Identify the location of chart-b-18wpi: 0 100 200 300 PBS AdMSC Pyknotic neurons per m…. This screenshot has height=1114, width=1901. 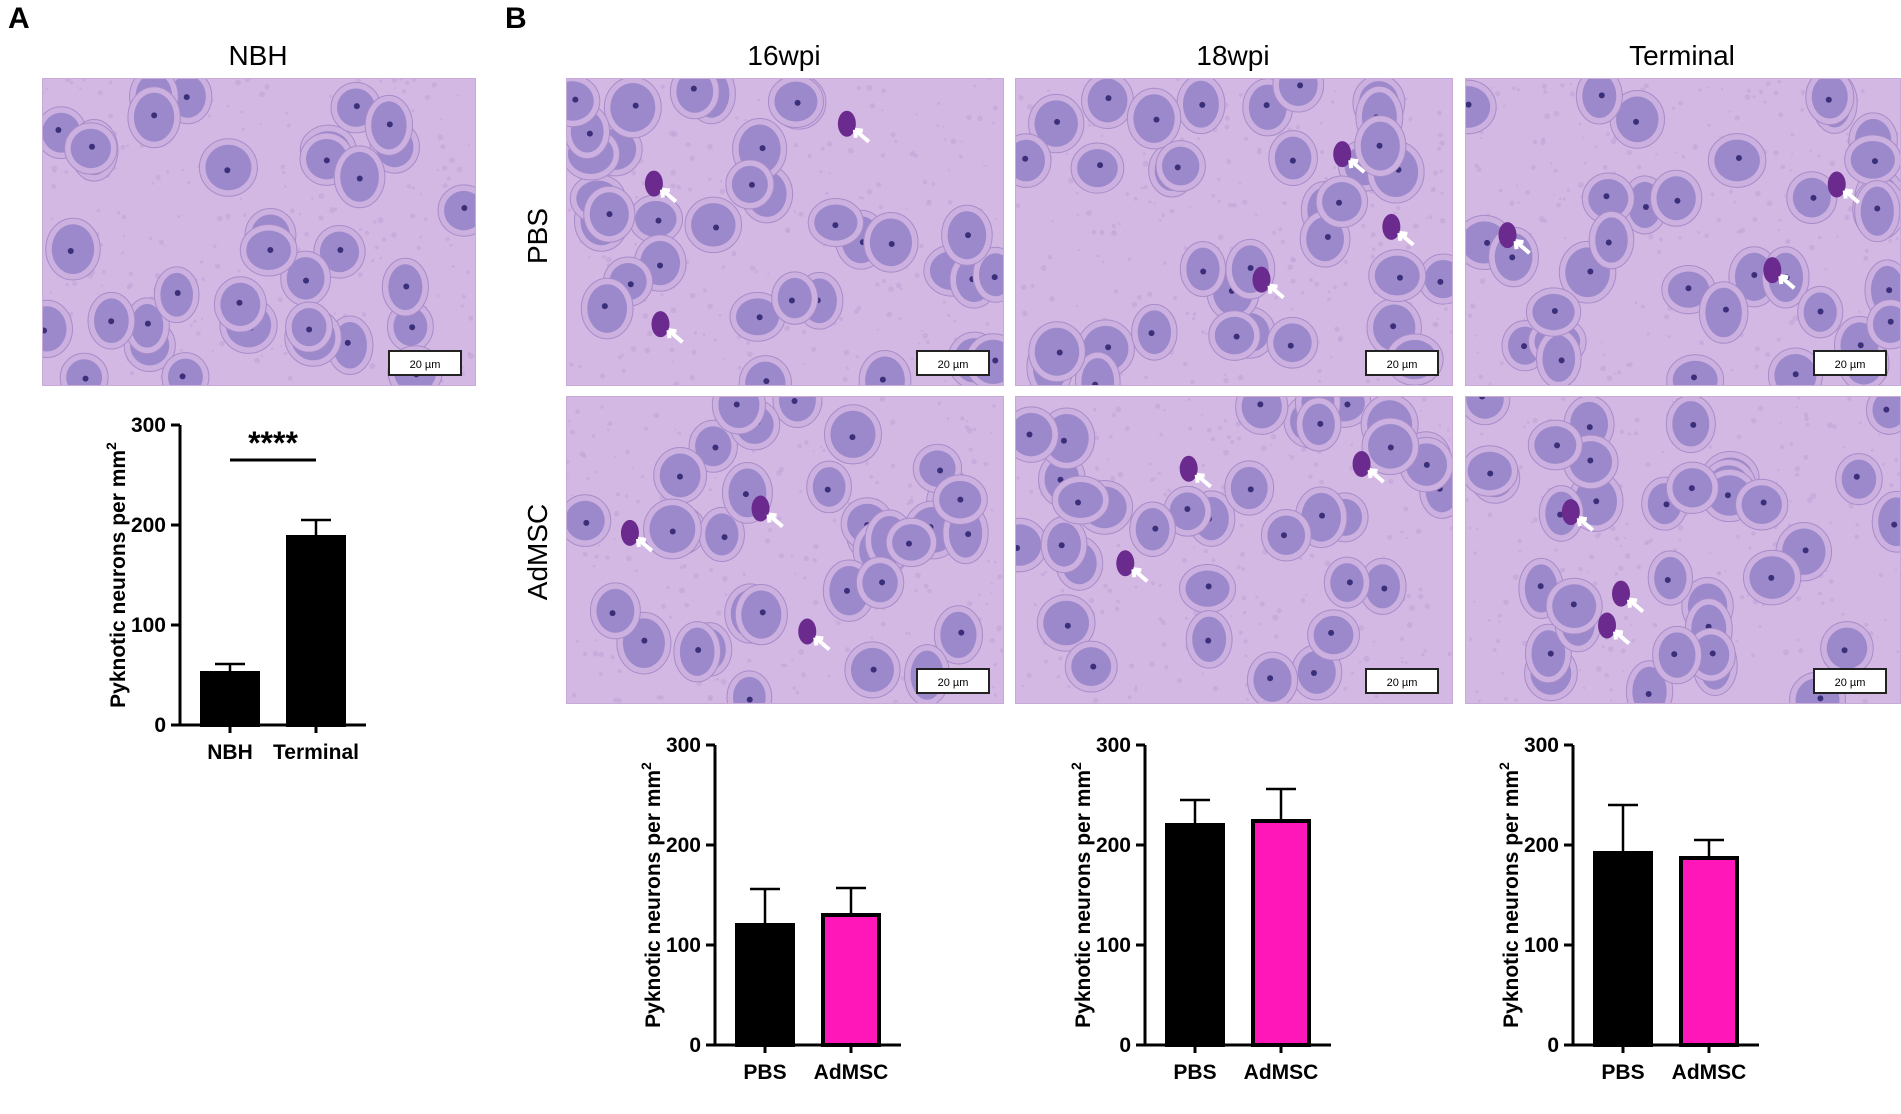
(1199, 909).